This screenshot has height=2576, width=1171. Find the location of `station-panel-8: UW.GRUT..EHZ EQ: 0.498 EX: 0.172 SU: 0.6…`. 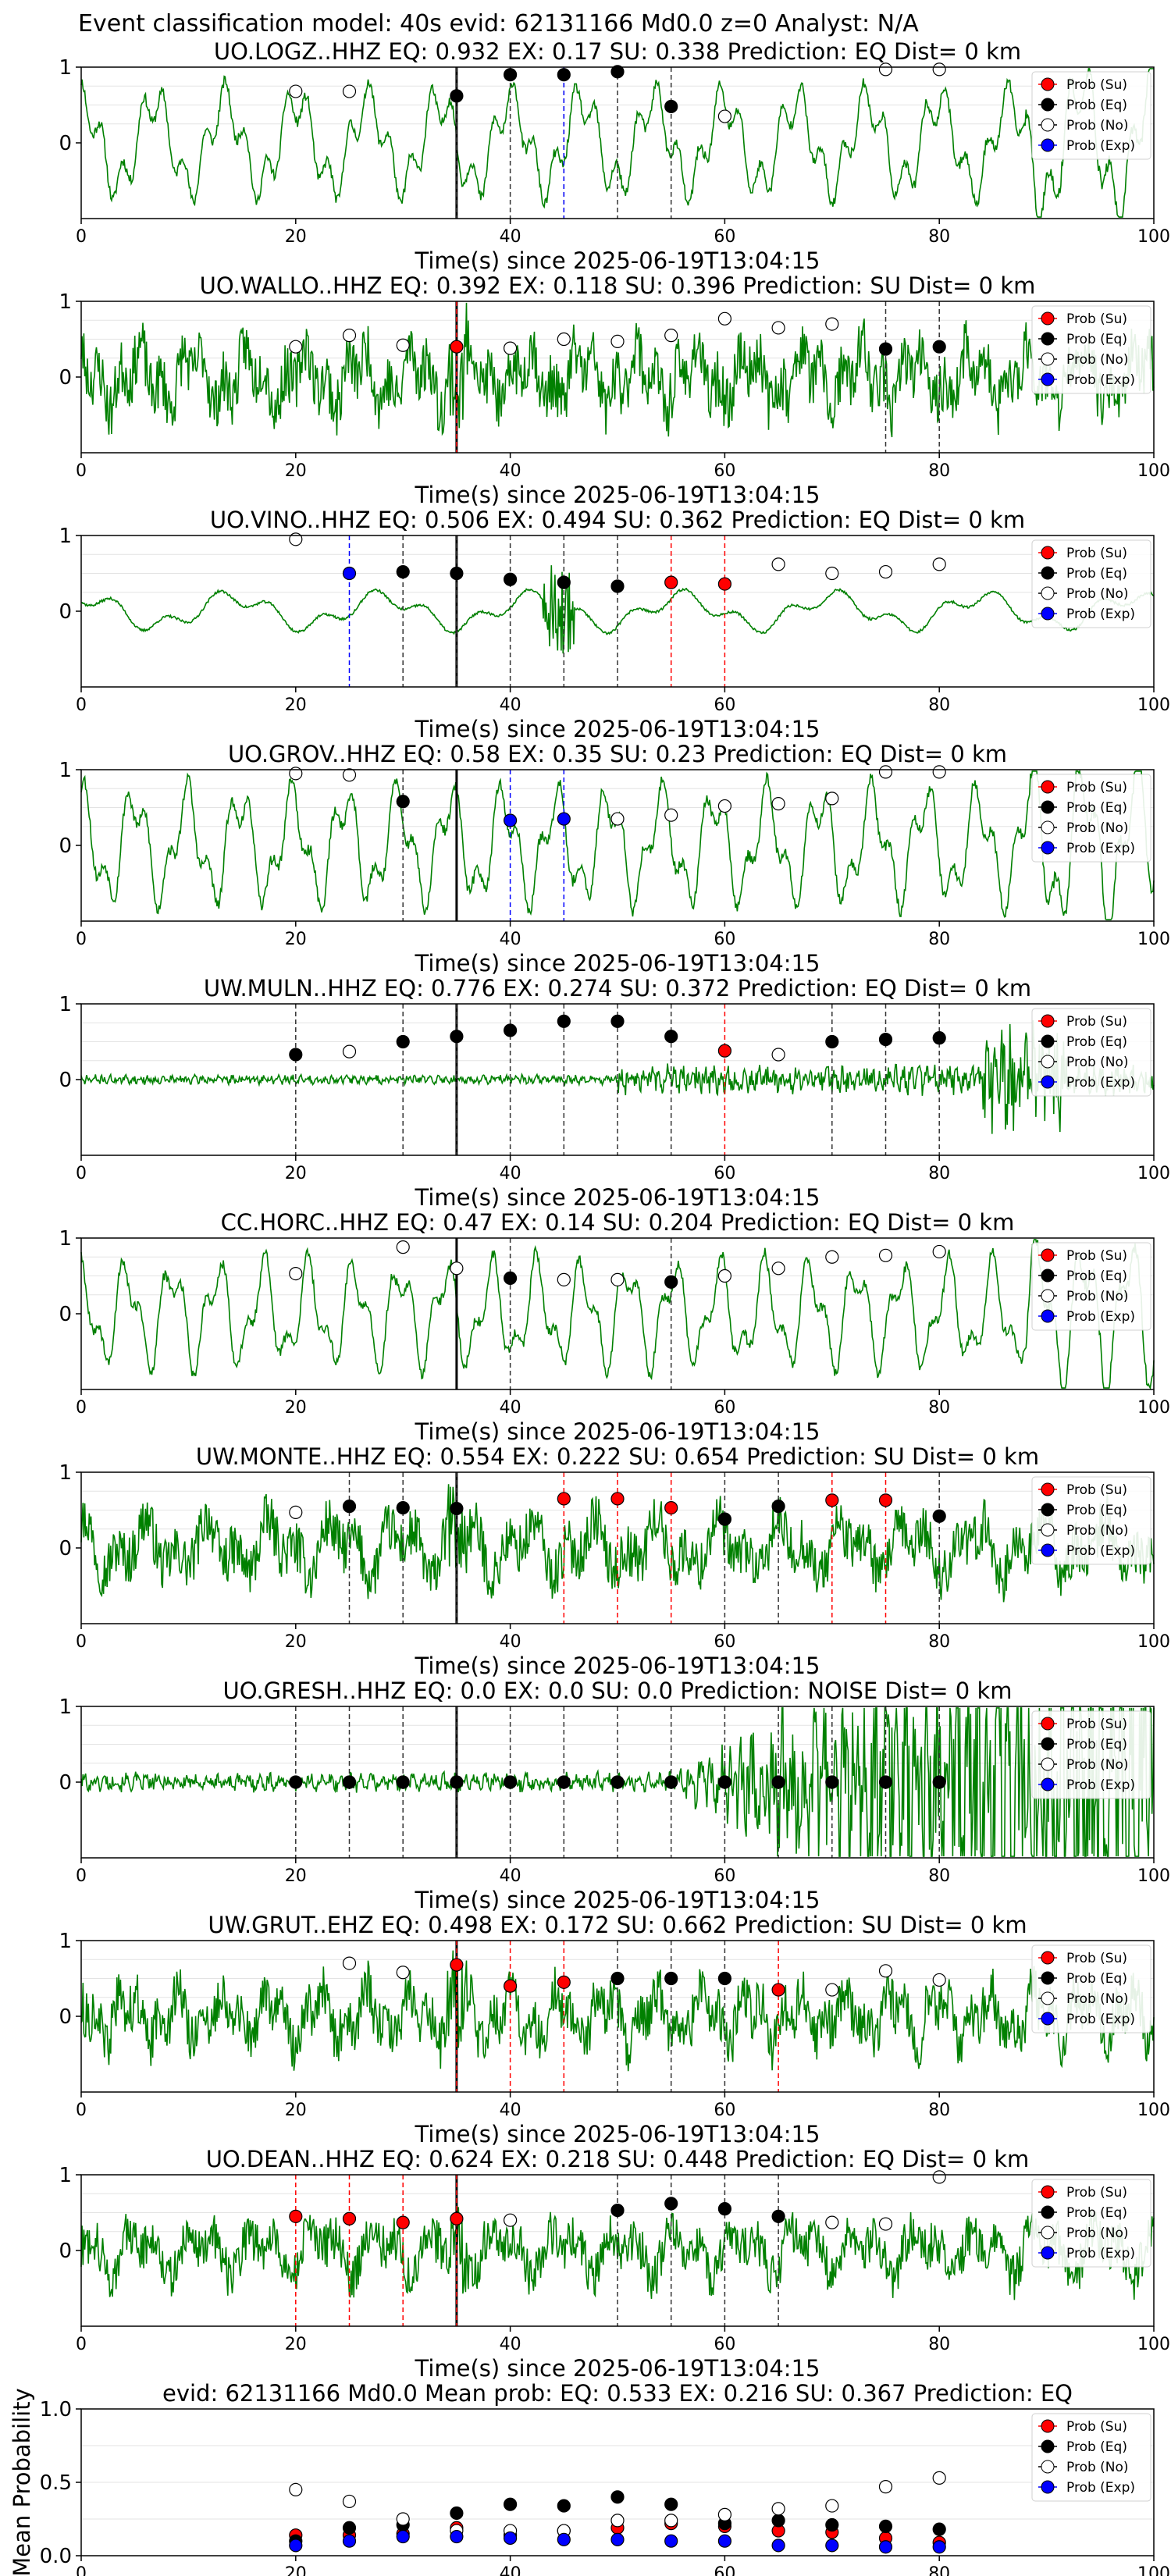

station-panel-8: UW.GRUT..EHZ EQ: 0.498 EX: 0.172 SU: 0.6… is located at coordinates (614, 2029).